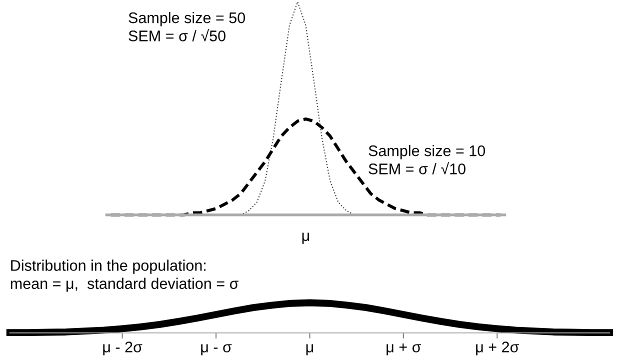  What do you see at coordinates (124, 276) in the screenshot?
I see `chart-title: Distribution in the population: mean = μ, standard deviation = σ` at bounding box center [124, 276].